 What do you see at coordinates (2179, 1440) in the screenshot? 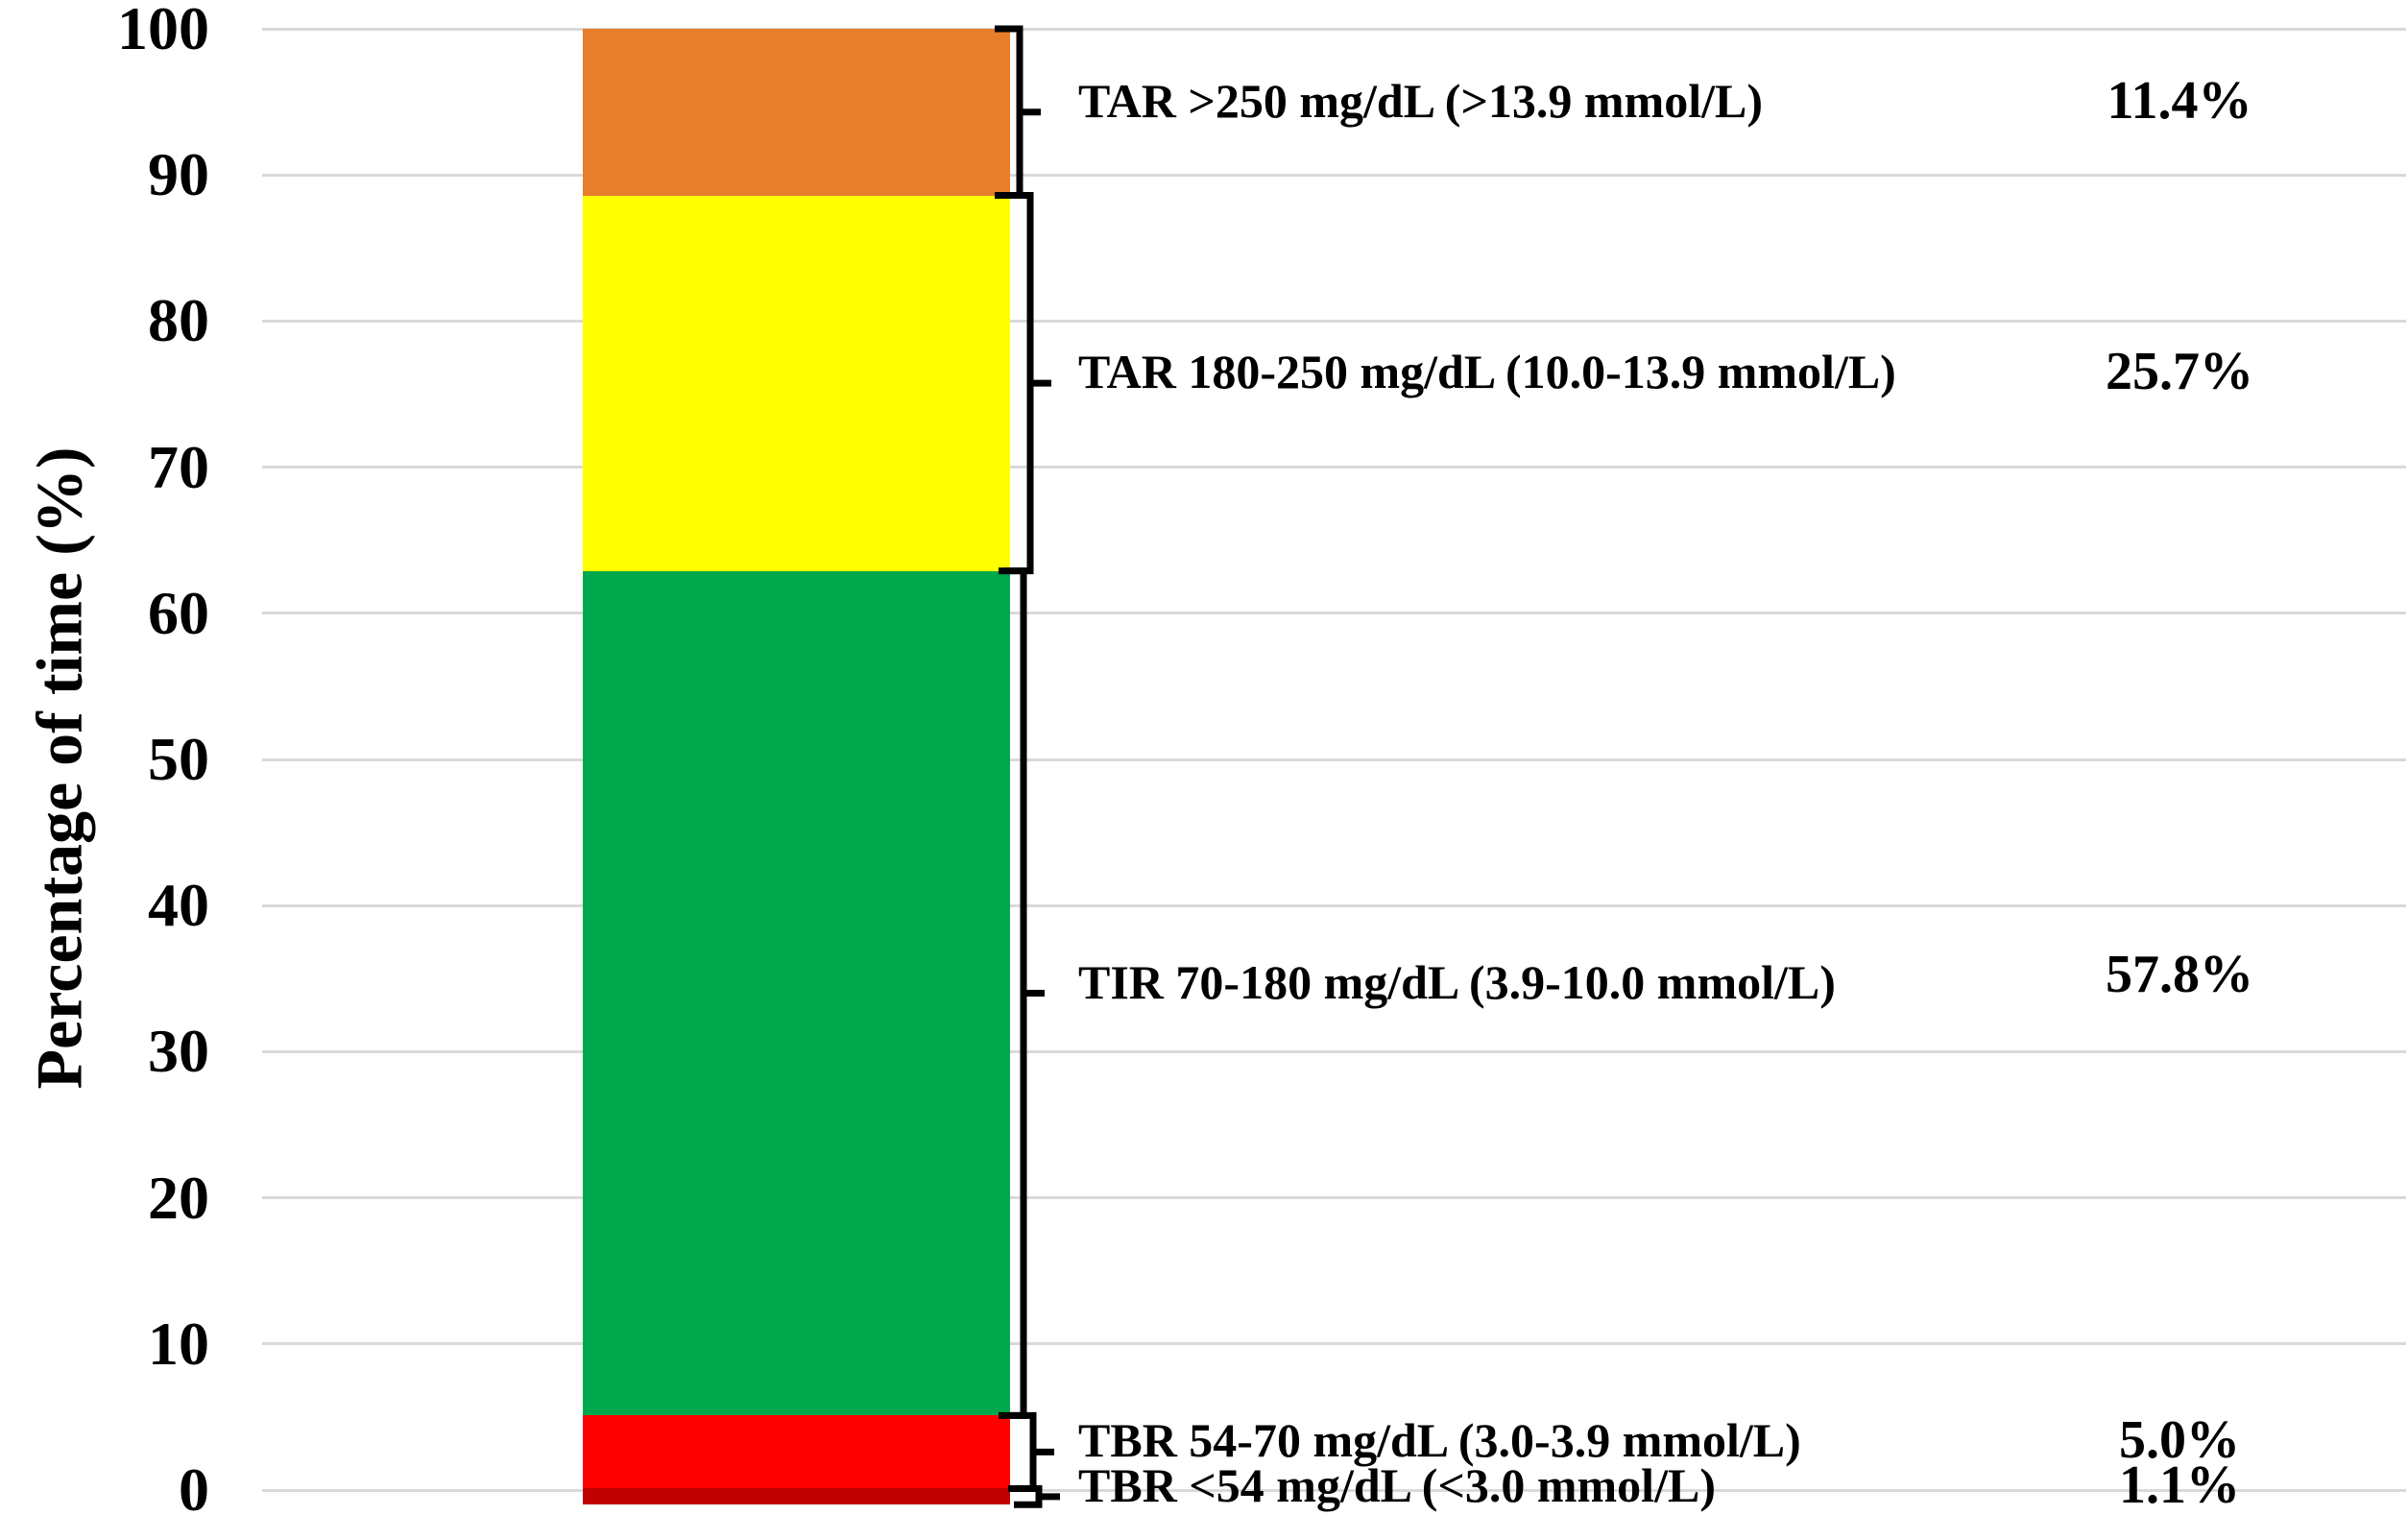
I see `segment-value-tbr-54-70: 5.0%` at bounding box center [2179, 1440].